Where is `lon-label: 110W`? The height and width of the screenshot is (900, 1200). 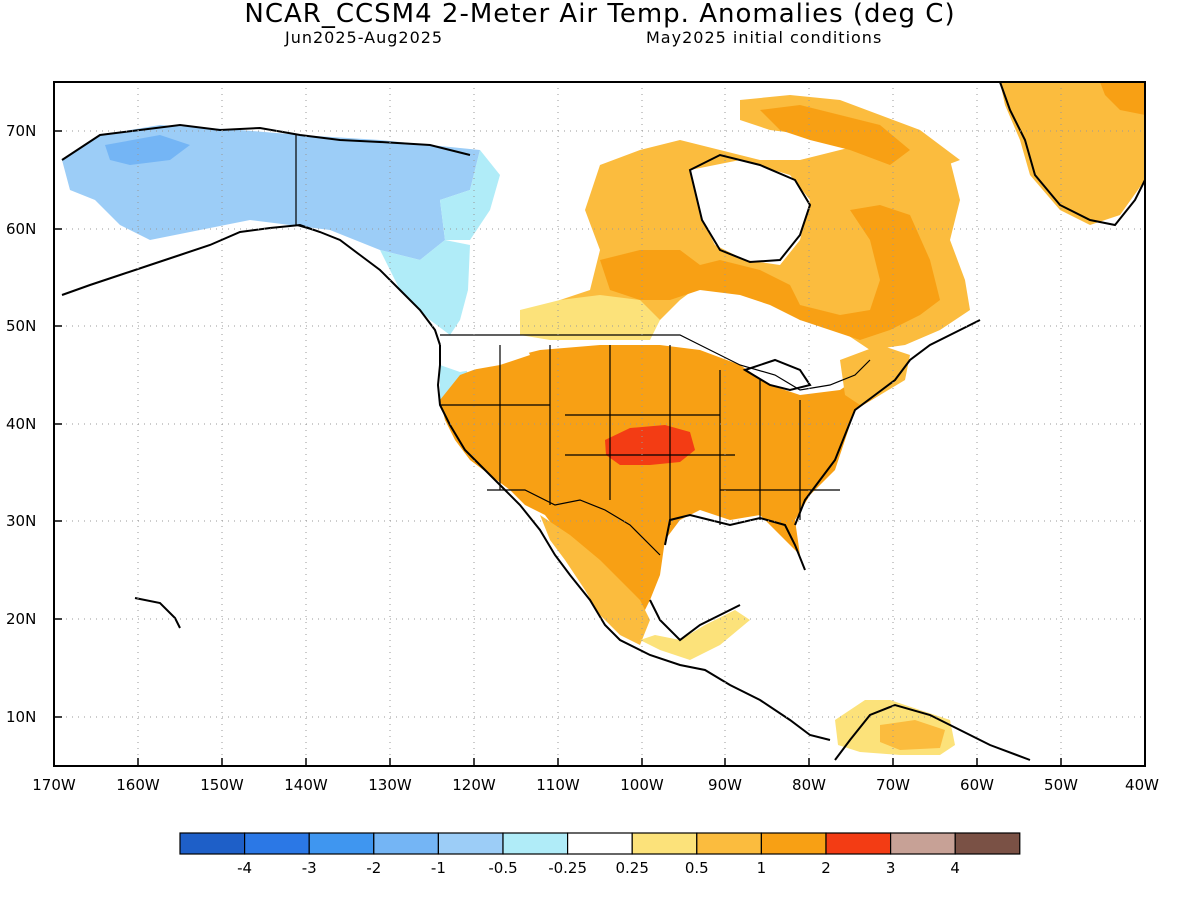 lon-label: 110W is located at coordinates (558, 785).